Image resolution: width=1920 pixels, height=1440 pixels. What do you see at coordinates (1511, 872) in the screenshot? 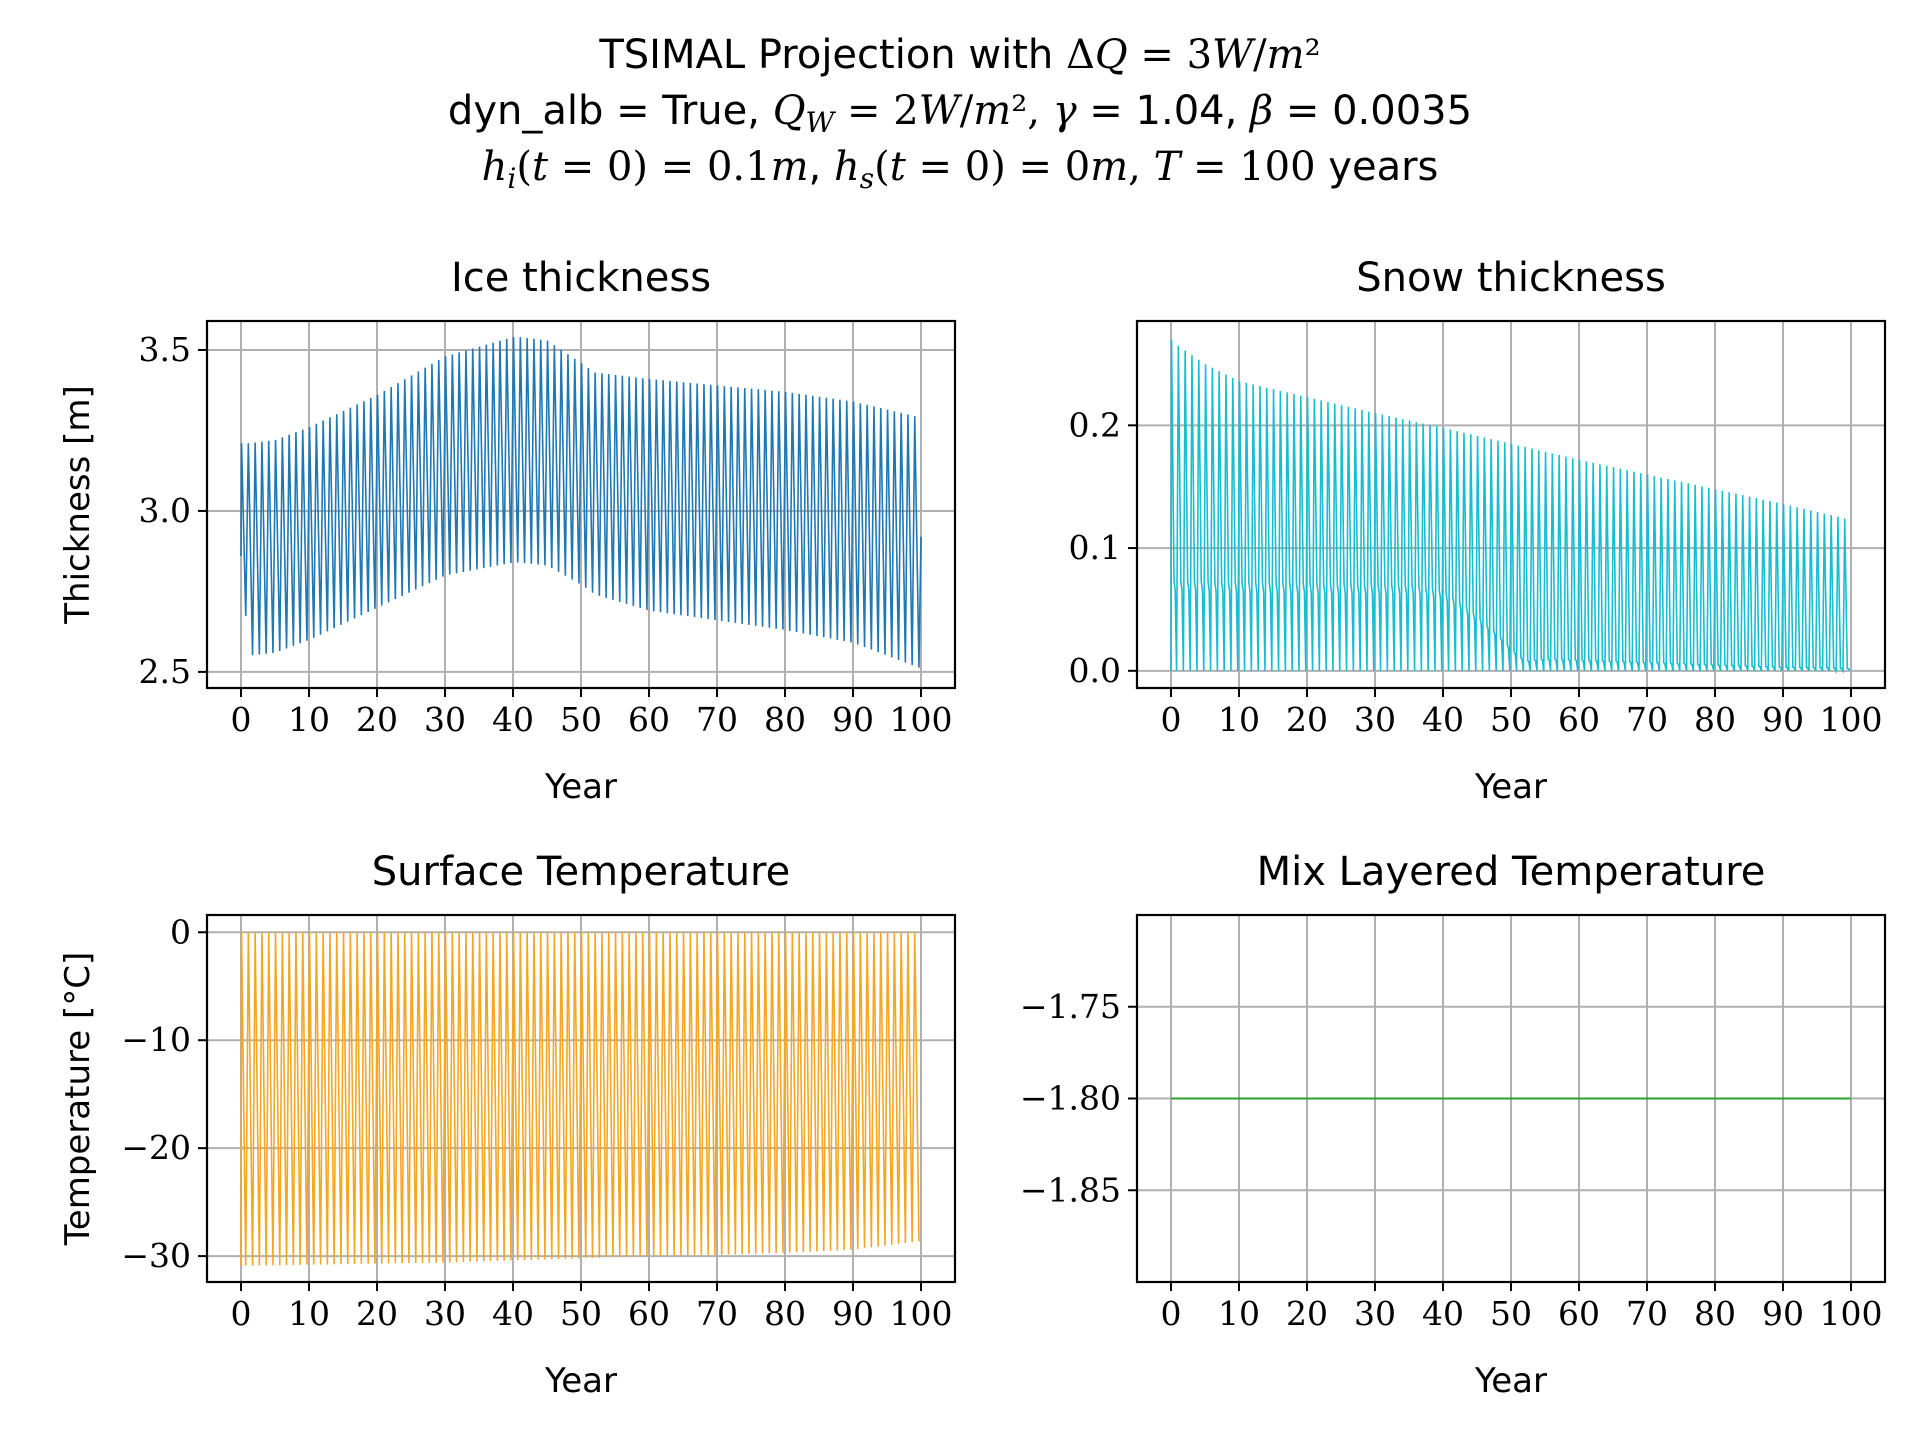
I see `panel-title: Mix Layered Temperature` at bounding box center [1511, 872].